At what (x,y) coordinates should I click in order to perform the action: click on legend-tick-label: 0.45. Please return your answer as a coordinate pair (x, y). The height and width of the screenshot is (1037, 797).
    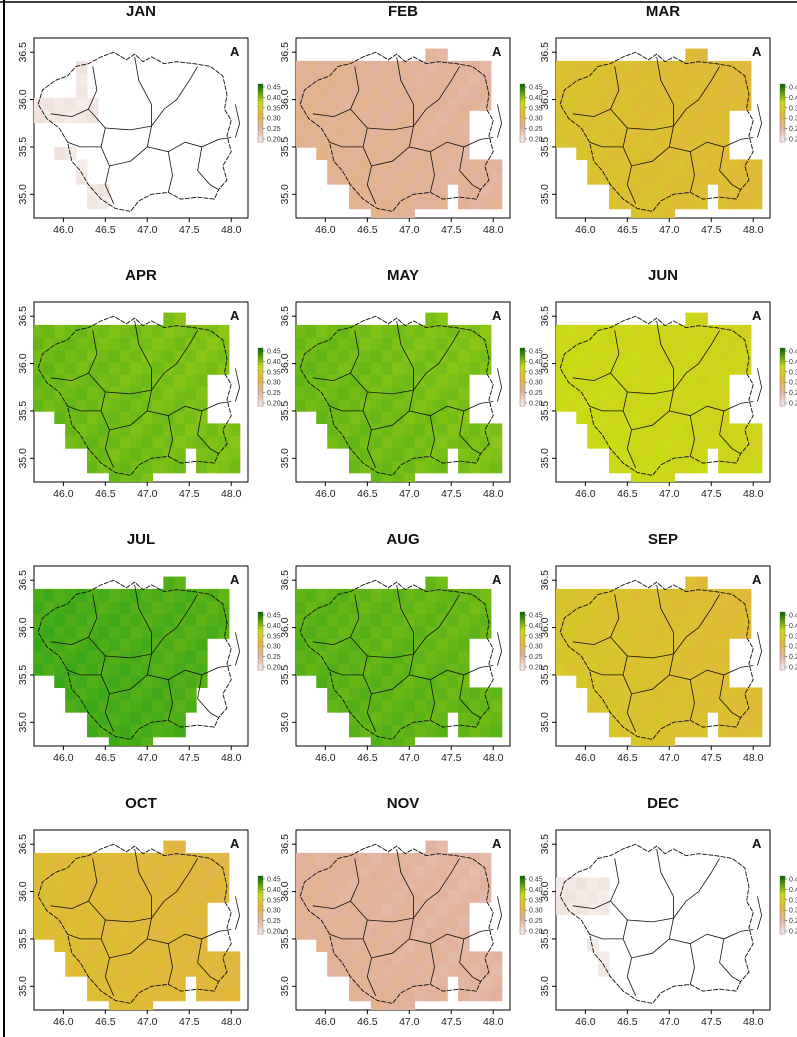
    Looking at the image, I should click on (536, 880).